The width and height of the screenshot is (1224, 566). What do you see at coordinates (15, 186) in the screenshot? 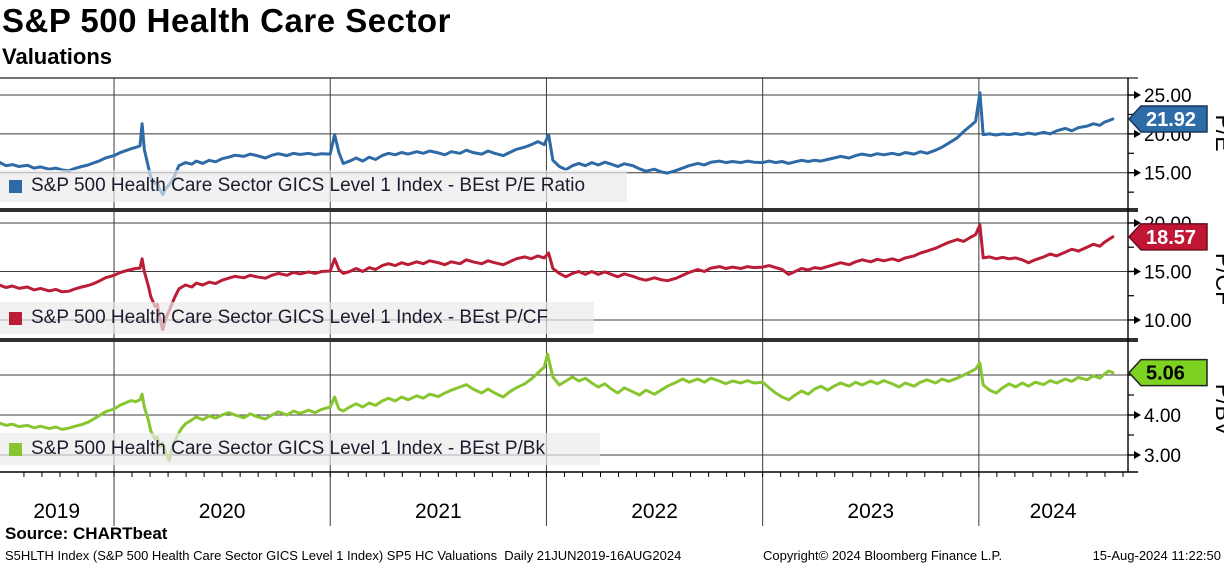
I see `legend-marker-pe-icon` at bounding box center [15, 186].